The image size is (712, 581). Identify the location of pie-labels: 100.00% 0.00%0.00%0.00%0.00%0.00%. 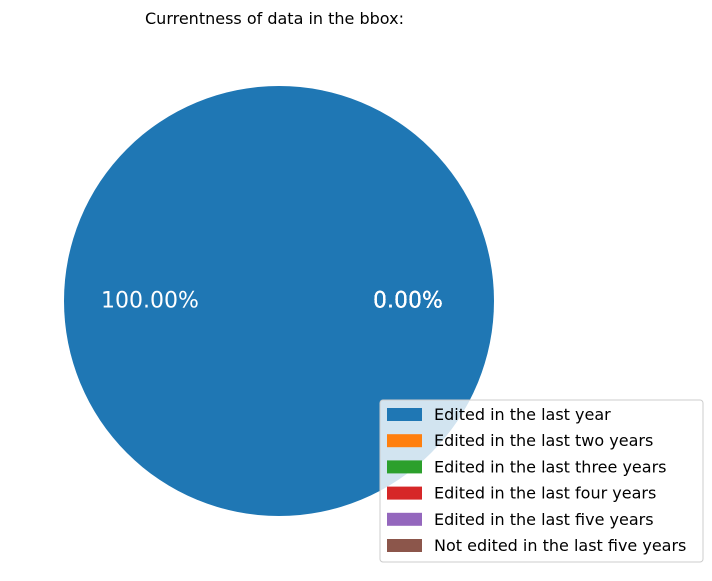
(272, 301).